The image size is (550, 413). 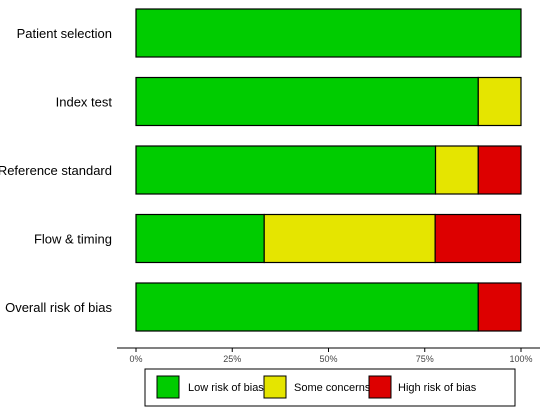 I want to click on legend-label-high-risk-of-bias: High risk of bias, so click(x=437, y=388).